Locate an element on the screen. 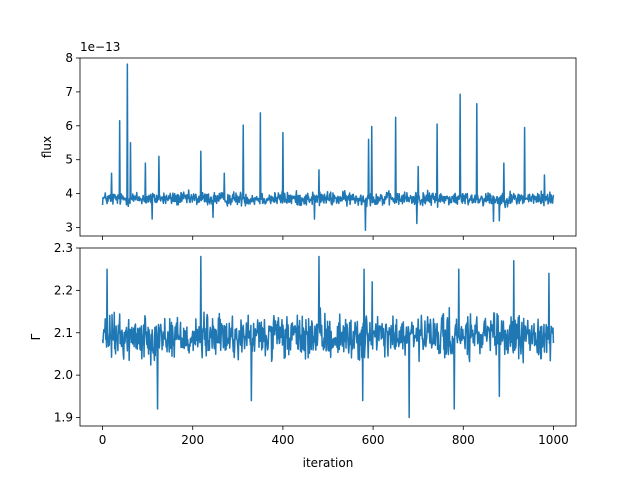 The width and height of the screenshot is (640, 480). flux-y-ticks: 3 4 5 6 7 8 is located at coordinates (72, 143).